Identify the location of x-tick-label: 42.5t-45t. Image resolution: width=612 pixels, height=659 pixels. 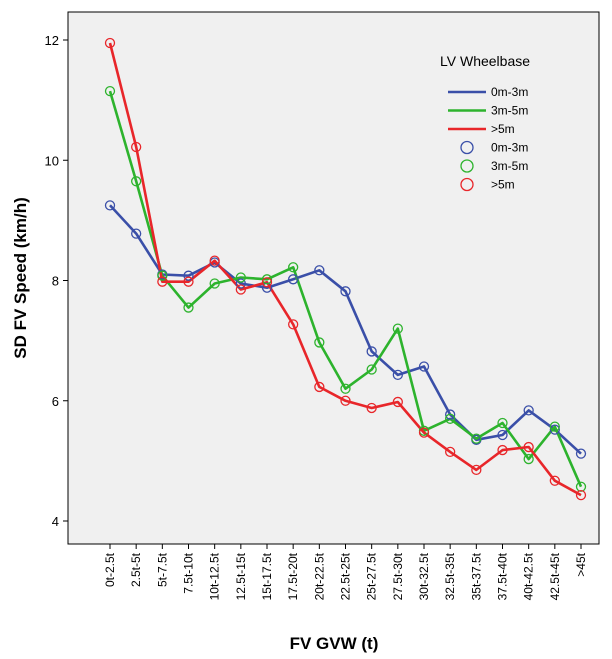
(555, 576).